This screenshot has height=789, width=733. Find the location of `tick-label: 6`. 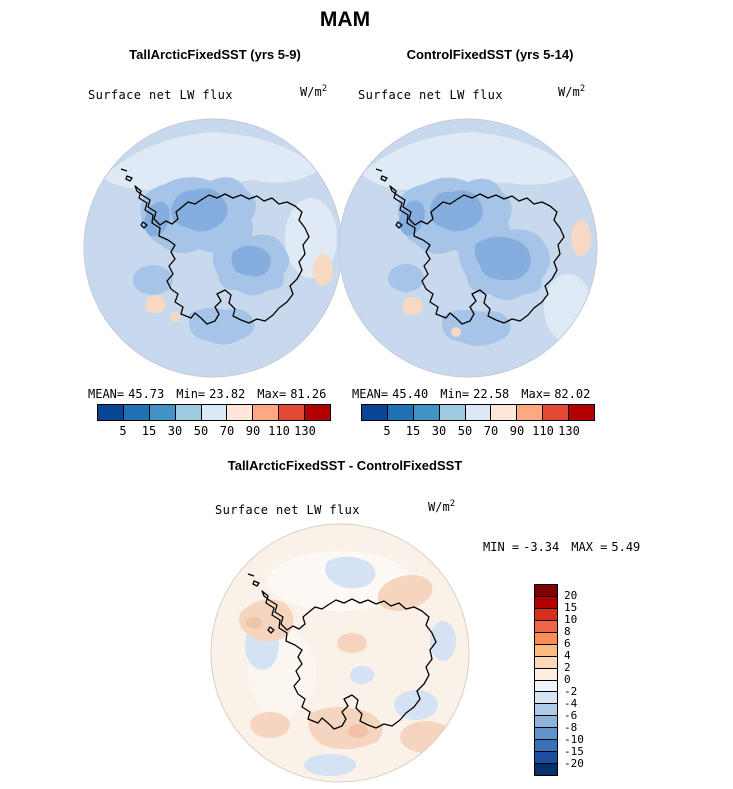

tick-label: 6 is located at coordinates (567, 643).